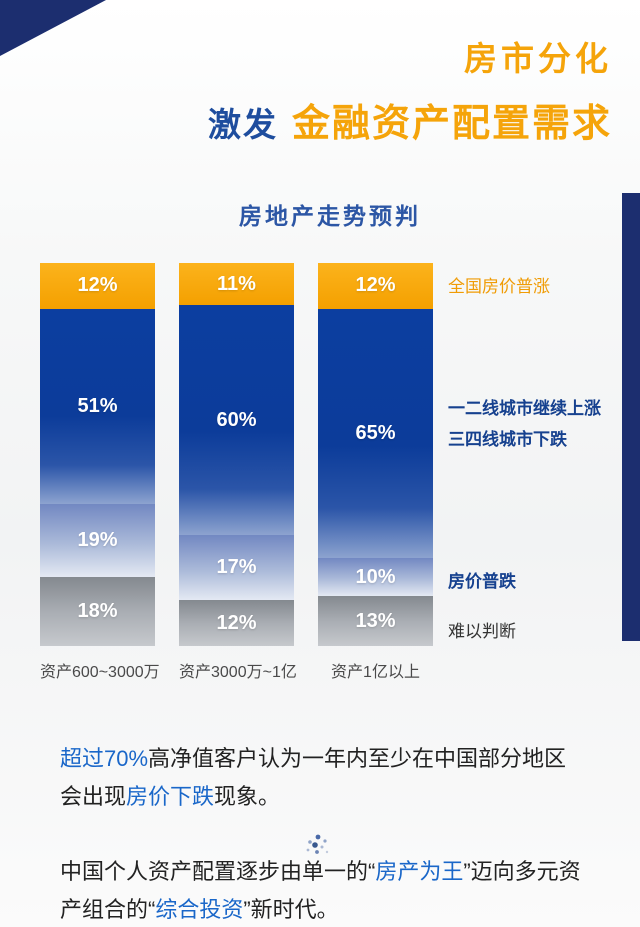 The width and height of the screenshot is (640, 927). What do you see at coordinates (100, 672) in the screenshot?
I see `bar-category-label: 资产600~3000万` at bounding box center [100, 672].